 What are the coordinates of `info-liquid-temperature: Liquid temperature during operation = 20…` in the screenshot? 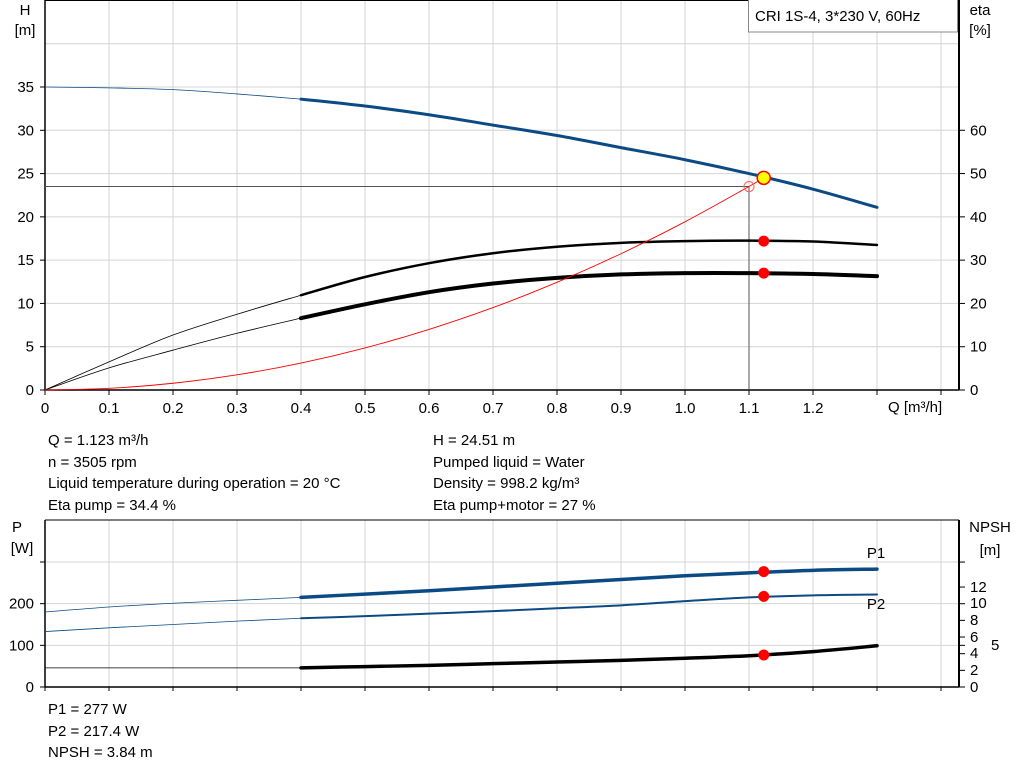 It's located at (194, 483).